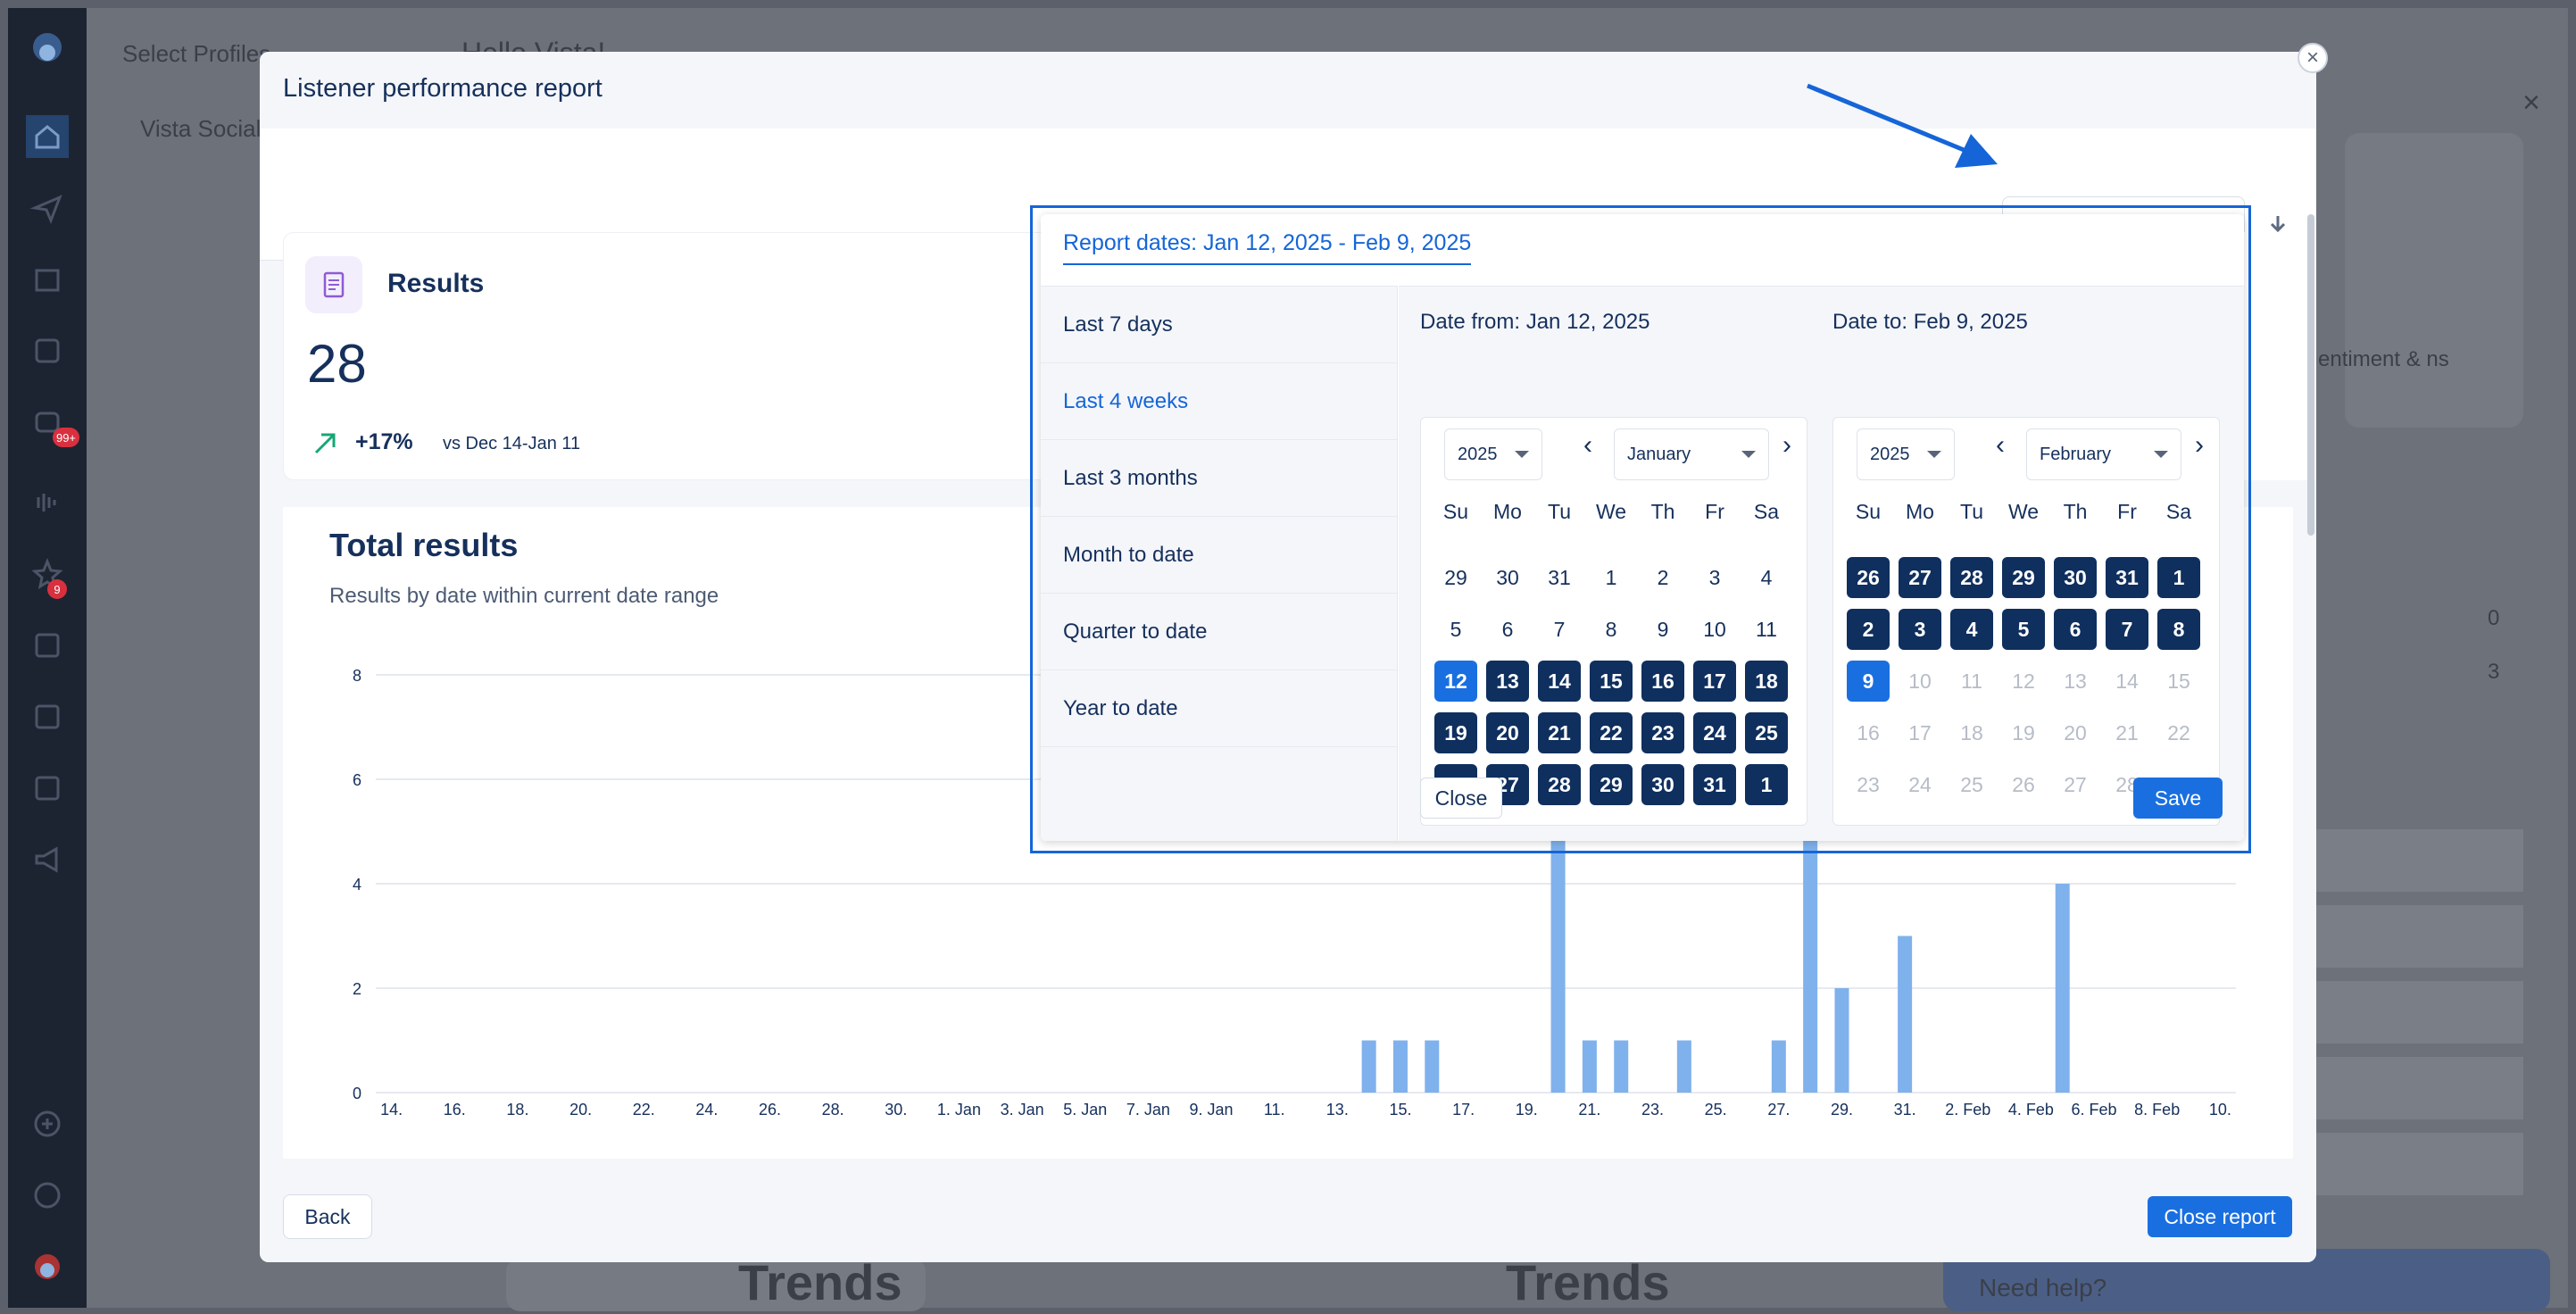 This screenshot has height=1314, width=2576. Describe the element at coordinates (47, 279) in the screenshot. I see `calendar-icon` at that location.